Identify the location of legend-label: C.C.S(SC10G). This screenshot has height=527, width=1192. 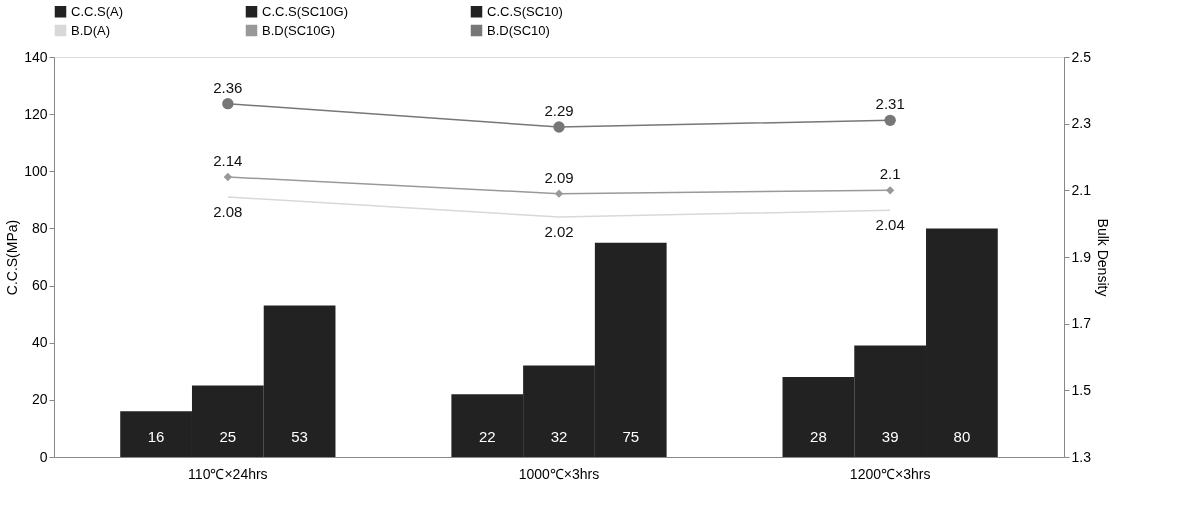
(305, 11).